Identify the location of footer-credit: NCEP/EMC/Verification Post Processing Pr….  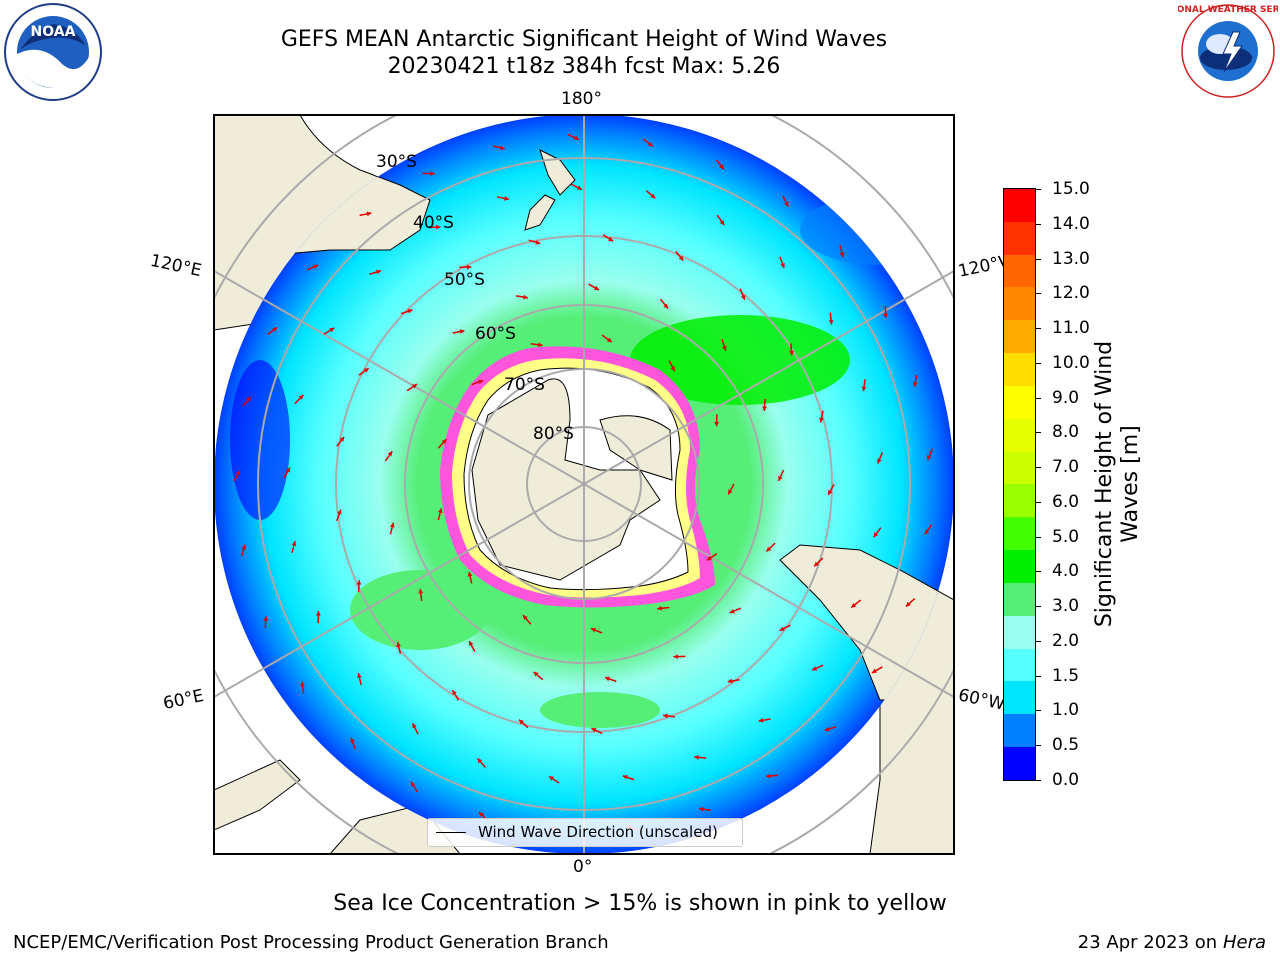
(311, 942).